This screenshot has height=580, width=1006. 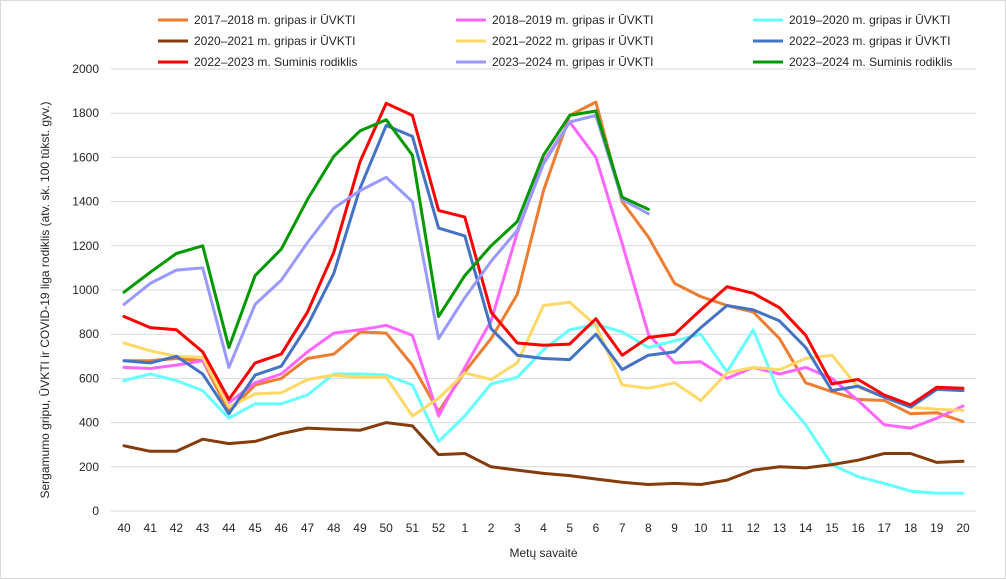 I want to click on x-tick-label: 9, so click(x=674, y=528).